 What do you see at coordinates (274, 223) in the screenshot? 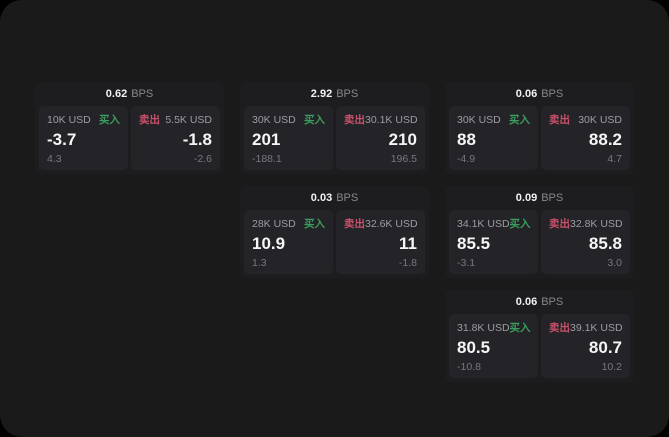
I see `buy-amount: 28K USD` at bounding box center [274, 223].